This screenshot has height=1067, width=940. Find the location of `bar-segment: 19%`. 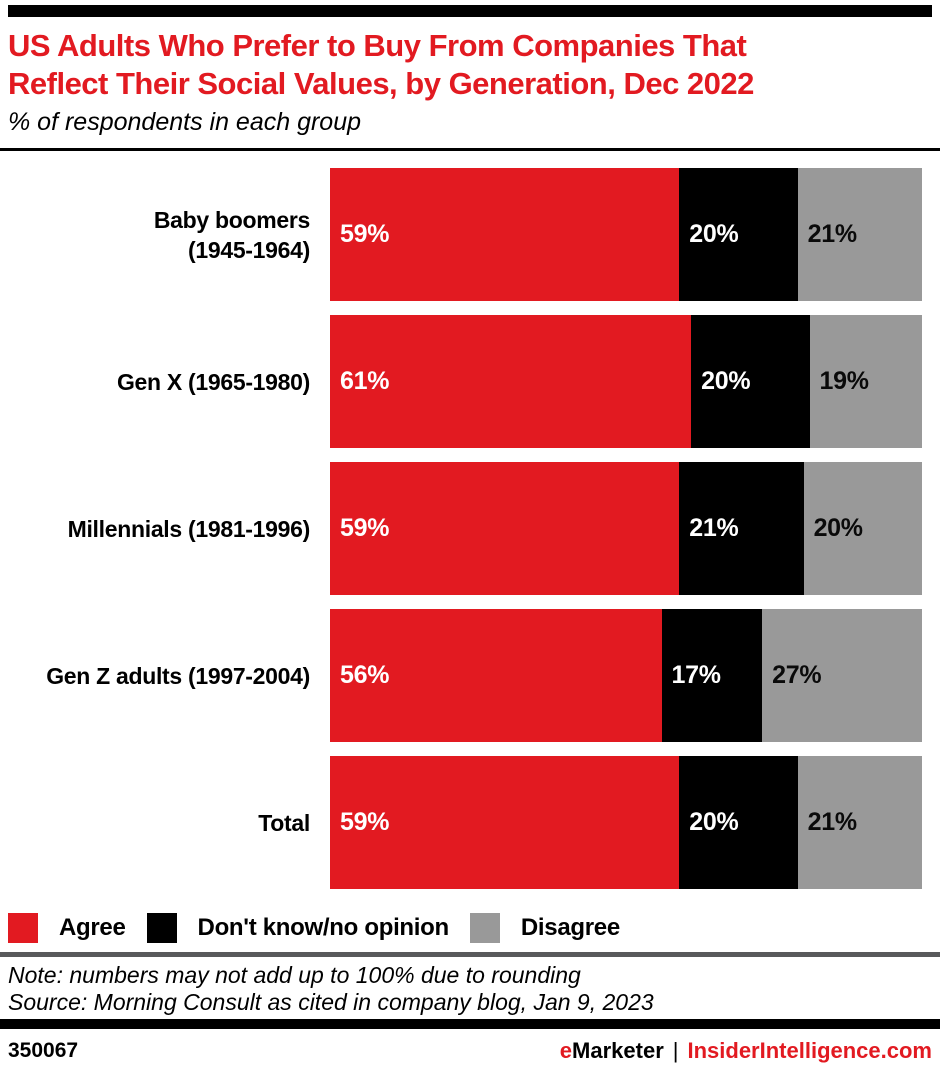

bar-segment: 19% is located at coordinates (865, 381).